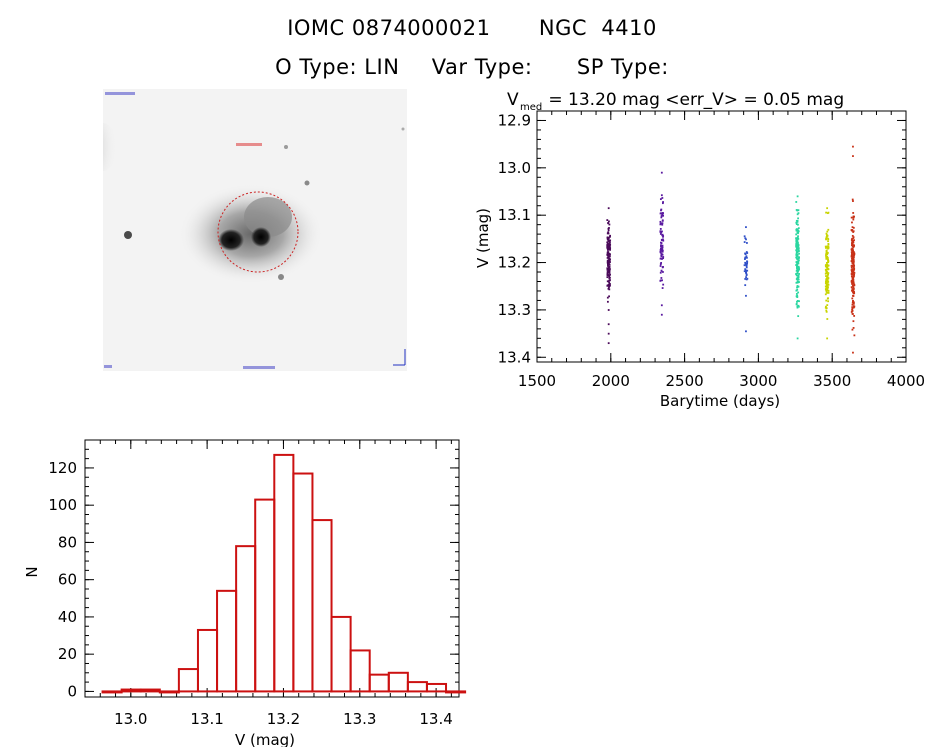 Image resolution: width=944 pixels, height=747 pixels. Describe the element at coordinates (514, 310) in the screenshot. I see `light-curve-y-tick-label: 13.3` at that location.